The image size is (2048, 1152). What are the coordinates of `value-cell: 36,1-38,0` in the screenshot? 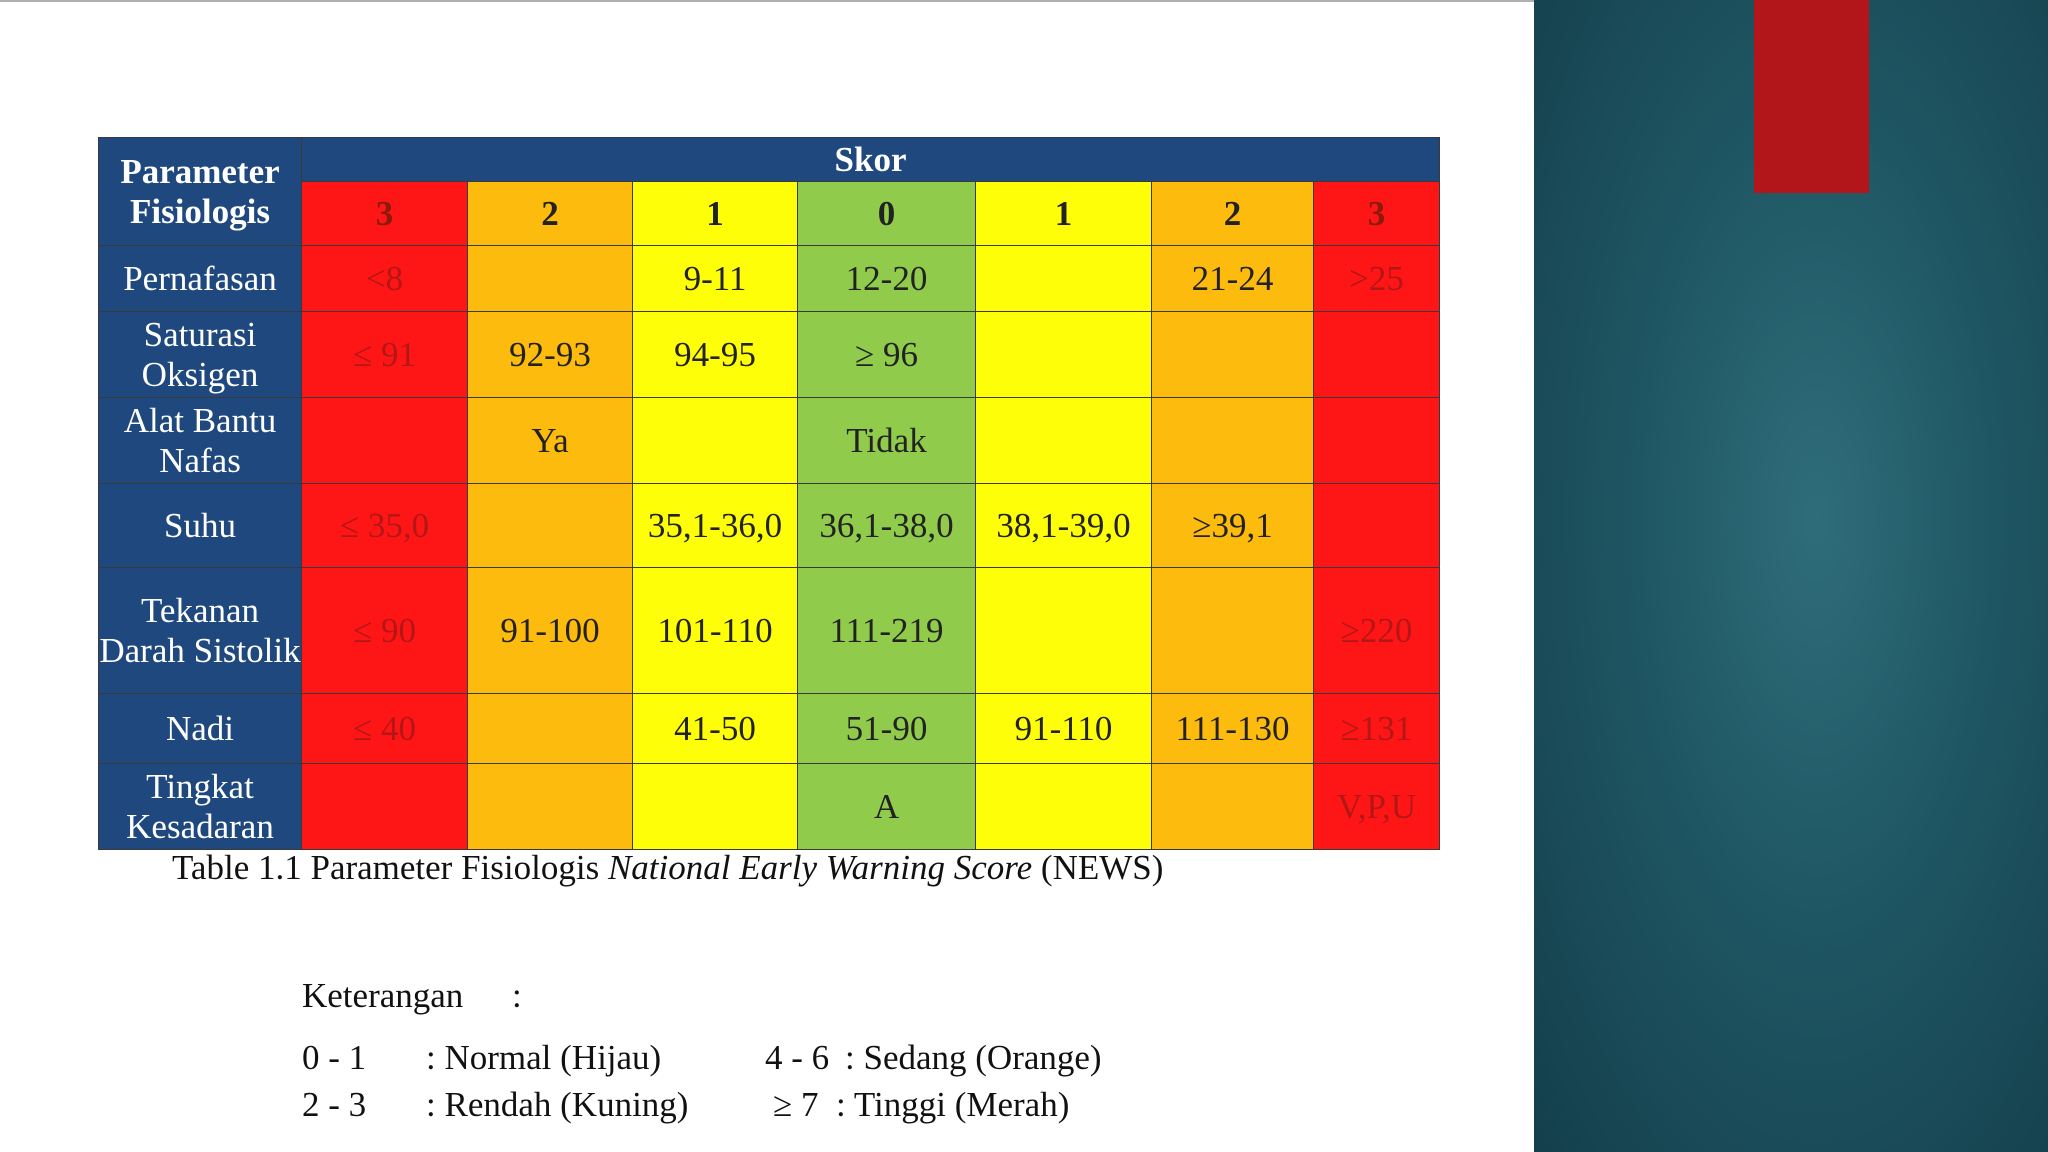 It's located at (886, 525).